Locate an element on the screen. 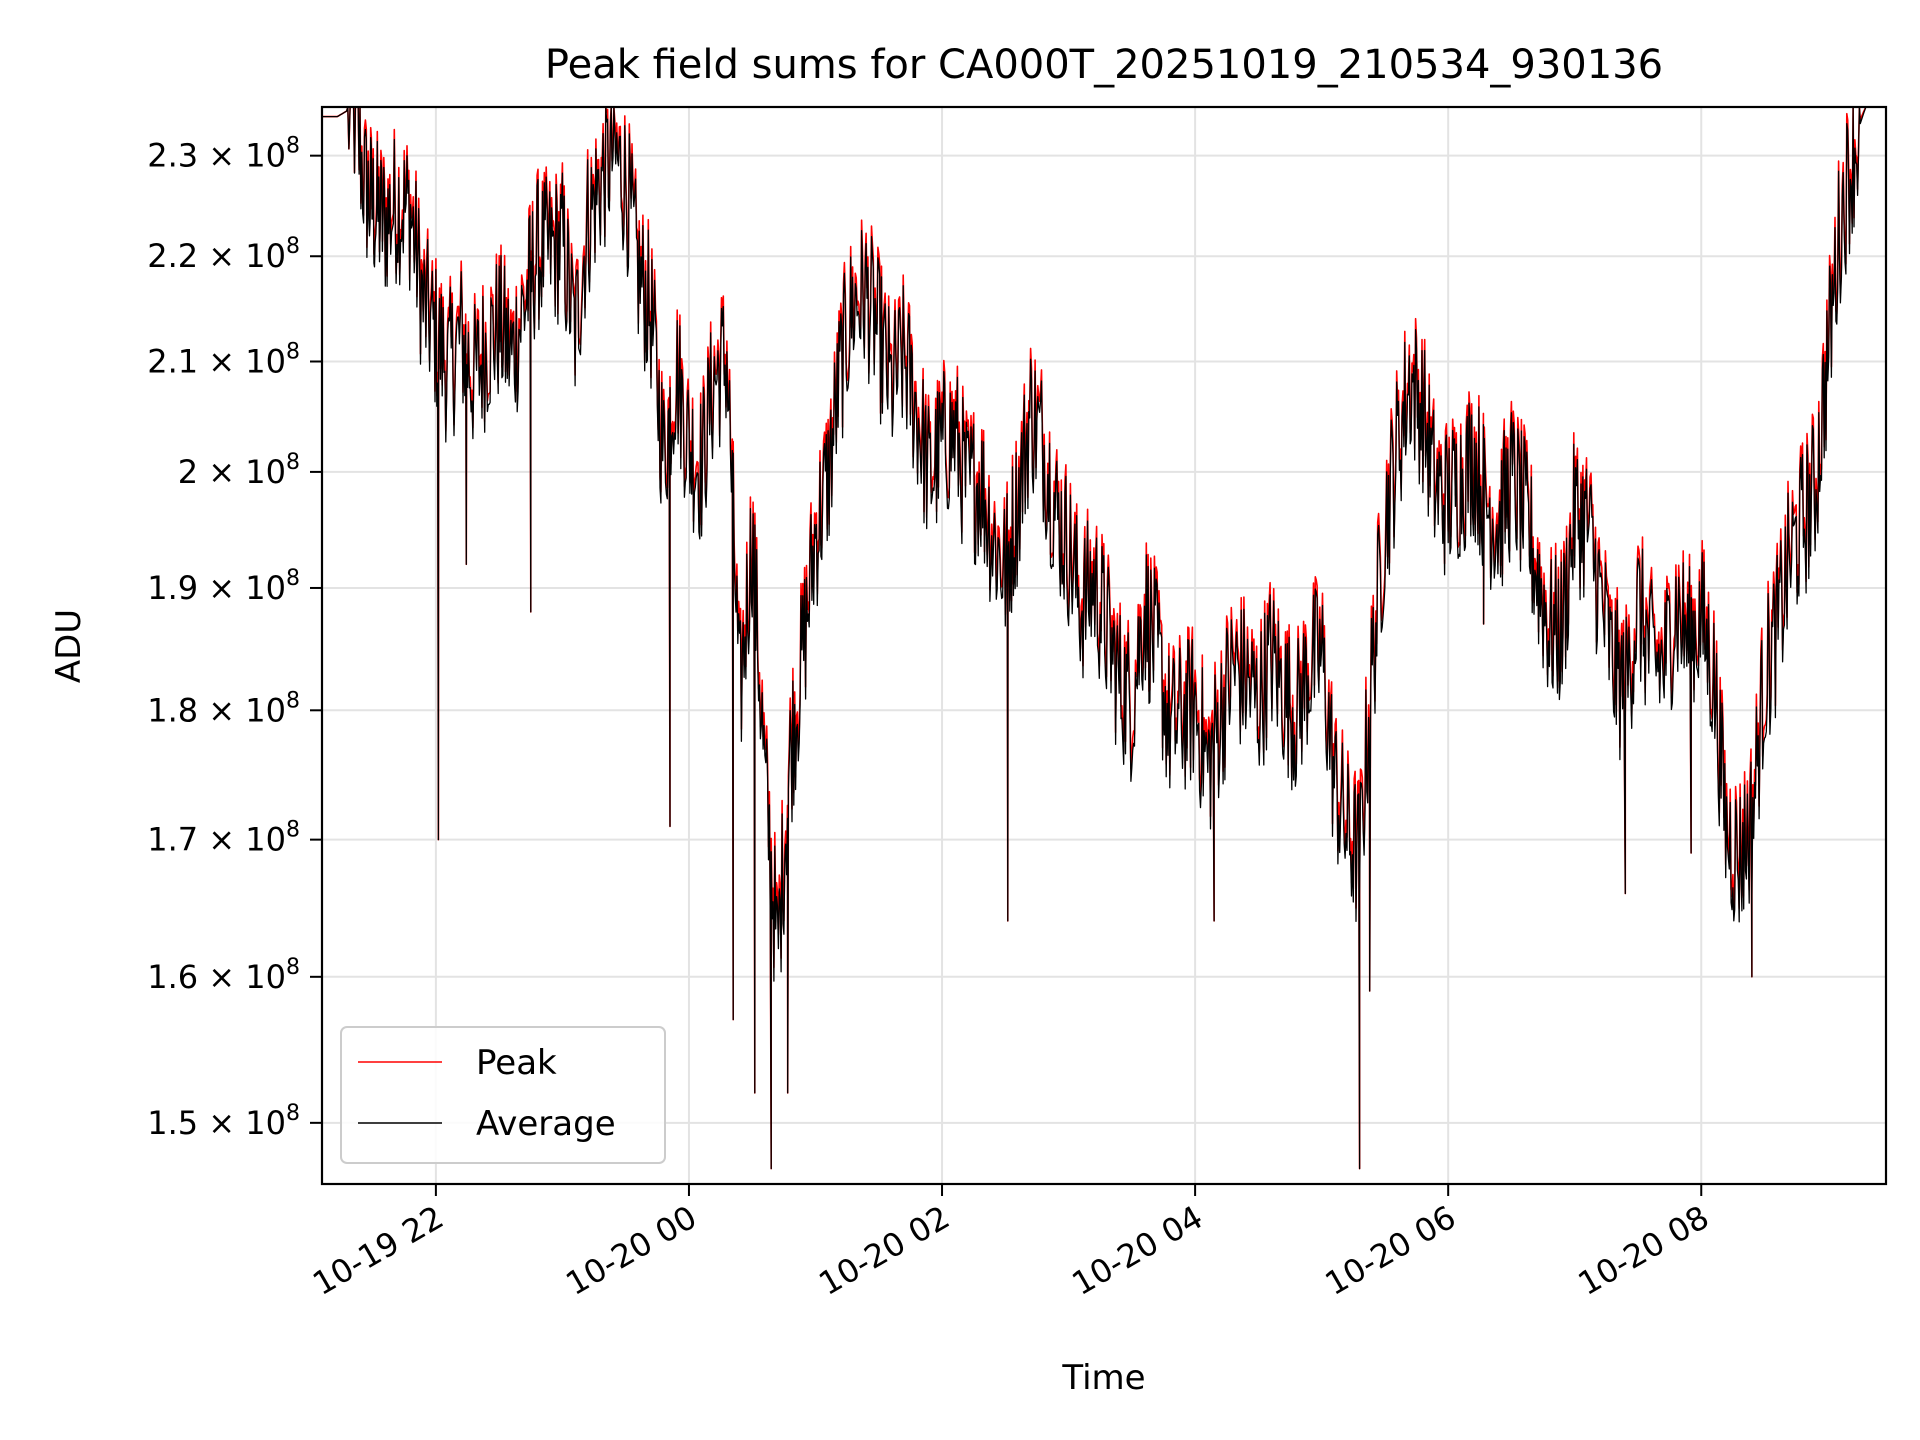 The width and height of the screenshot is (1920, 1440). y-tick-label: 1.9 × 108 is located at coordinates (223, 586).